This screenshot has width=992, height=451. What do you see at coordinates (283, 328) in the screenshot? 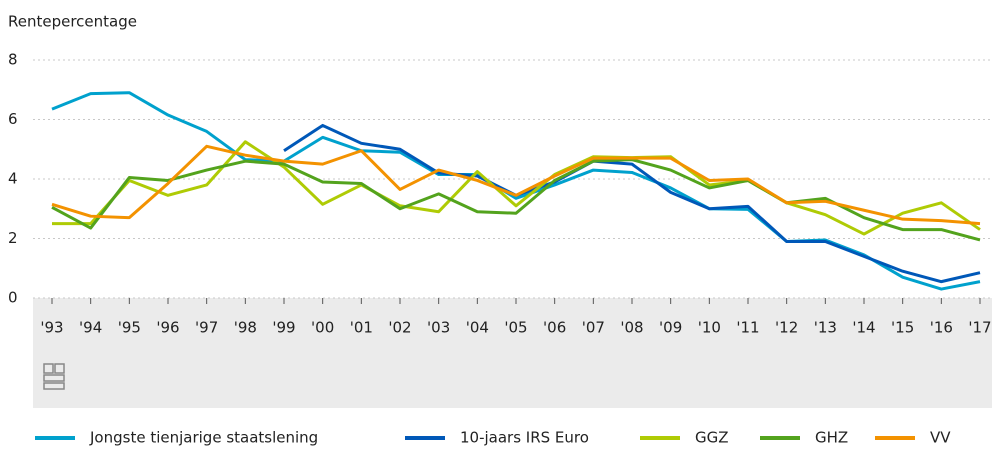
I see `x-tick-label: '99` at bounding box center [283, 328].